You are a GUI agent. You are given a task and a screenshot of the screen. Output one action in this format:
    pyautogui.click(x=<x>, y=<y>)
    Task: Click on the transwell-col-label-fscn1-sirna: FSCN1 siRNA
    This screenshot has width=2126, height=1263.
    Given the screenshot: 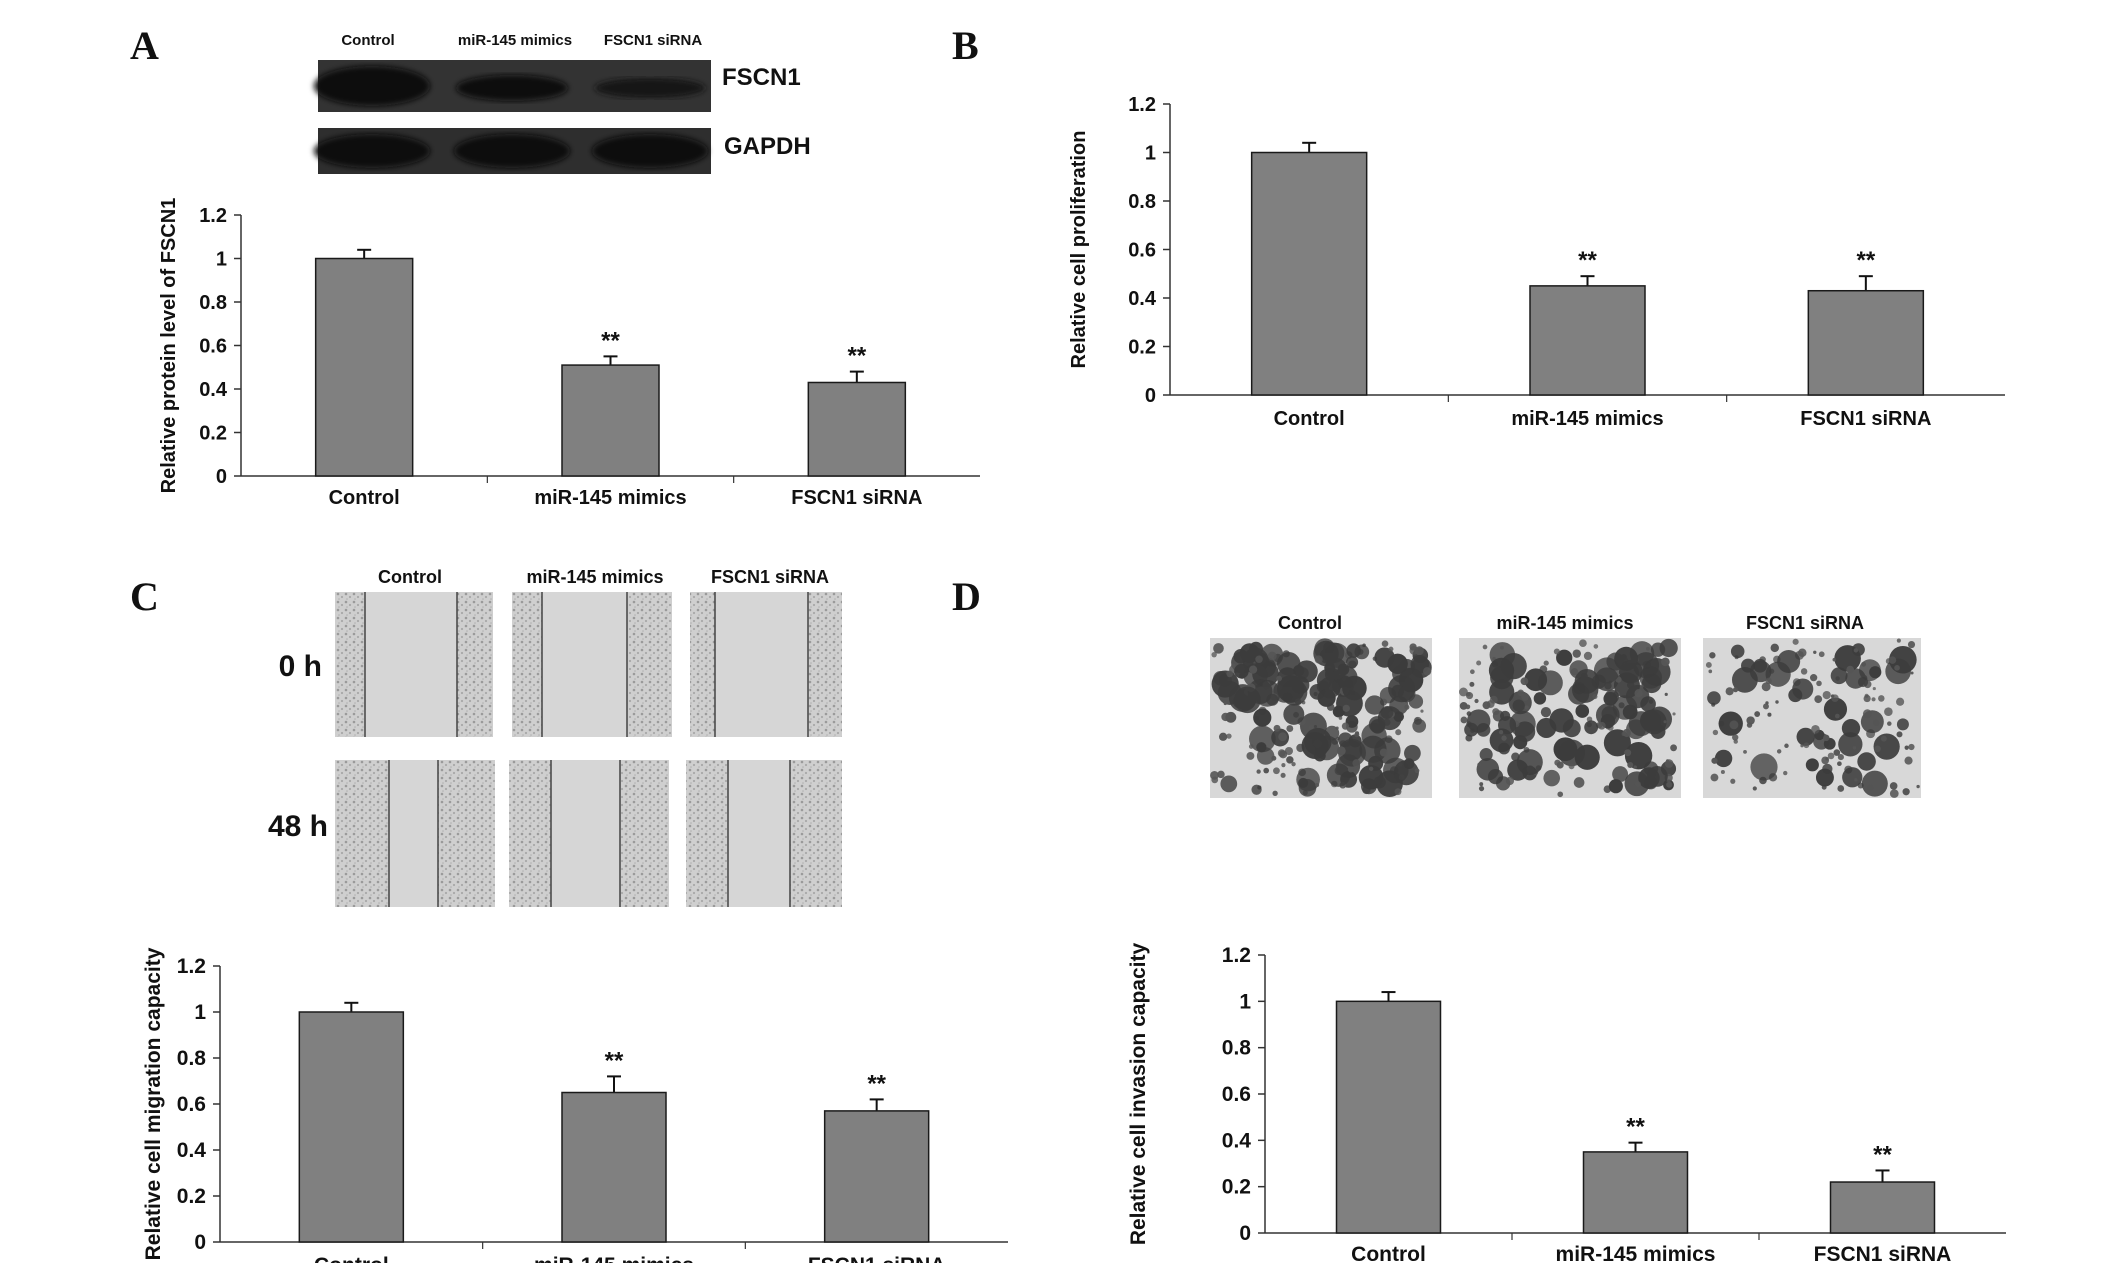 What is the action you would take?
    pyautogui.click(x=1805, y=623)
    